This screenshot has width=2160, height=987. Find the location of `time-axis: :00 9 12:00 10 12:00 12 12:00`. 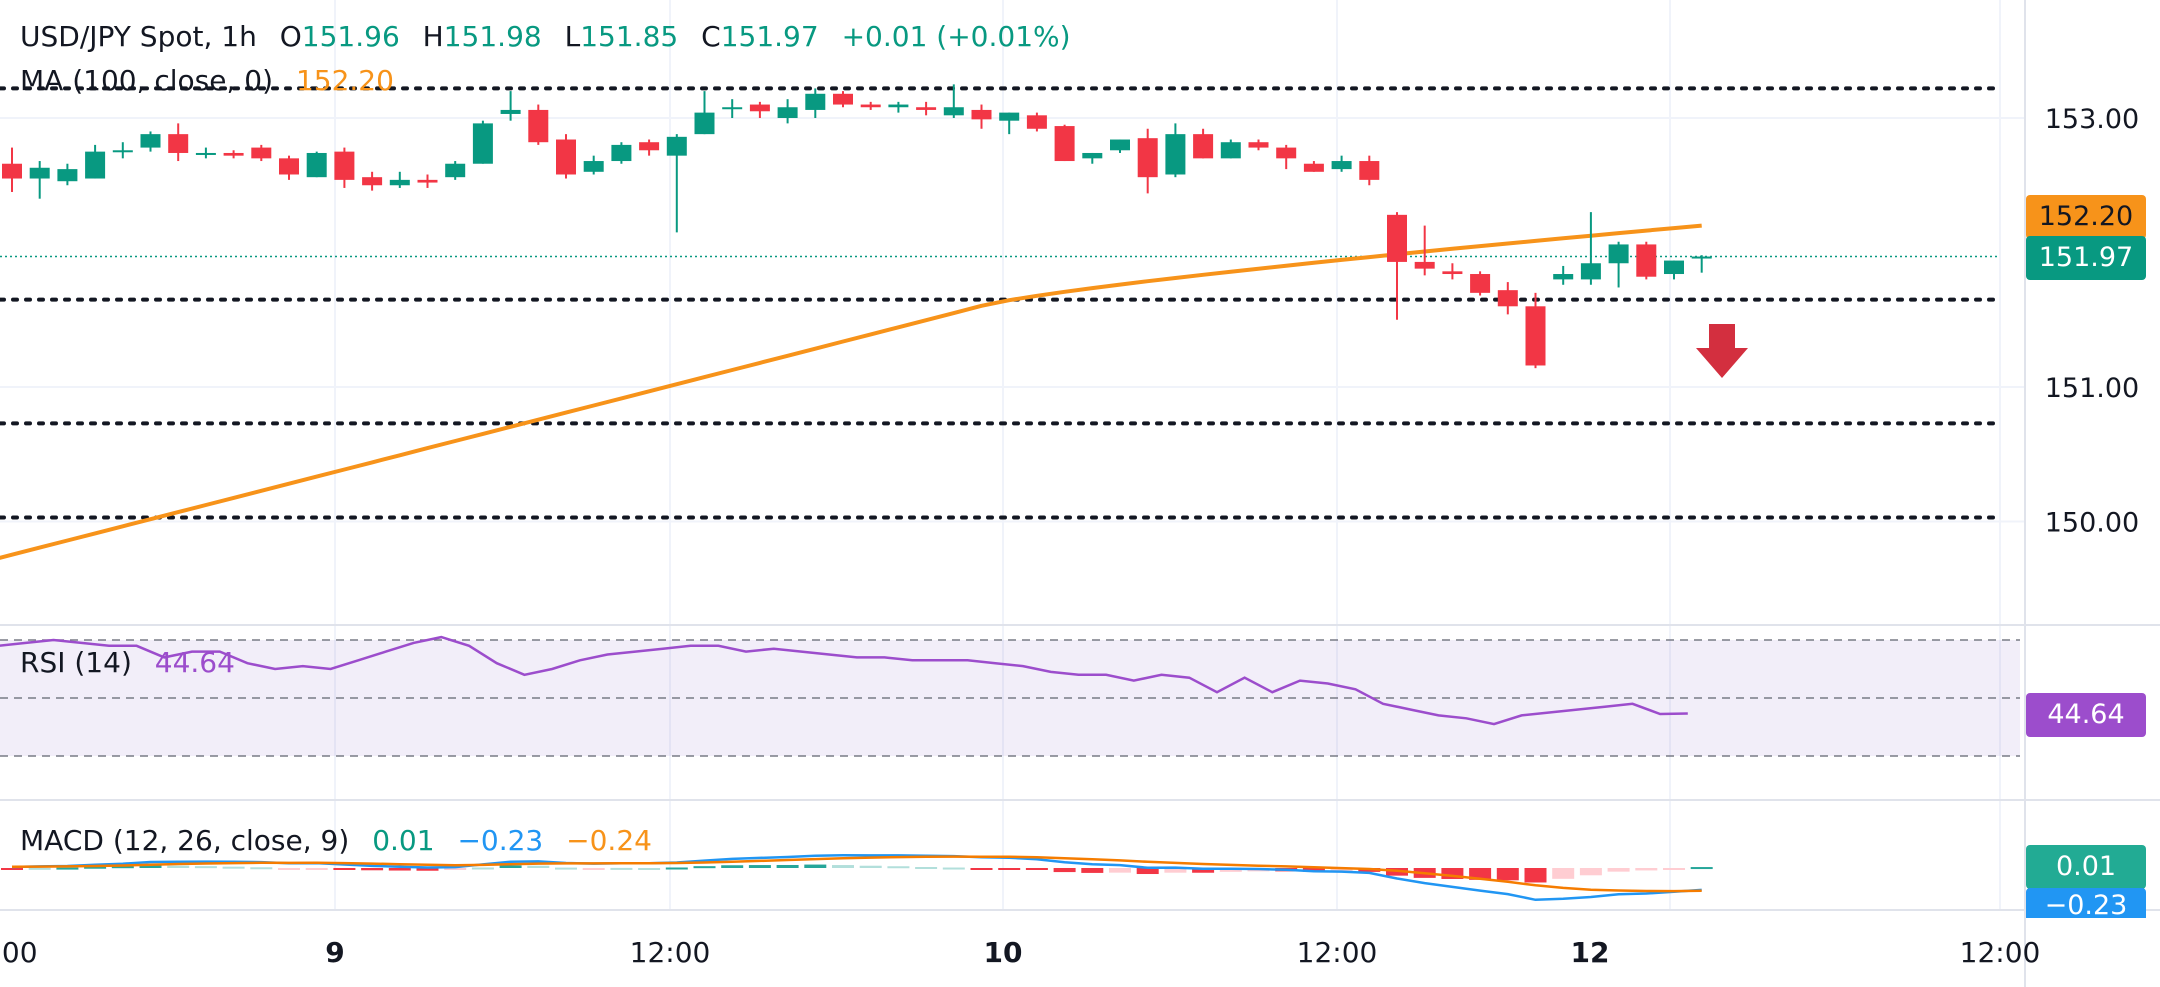

time-axis: :00 9 12:00 10 12:00 12 12:00 is located at coordinates (1020, 952).